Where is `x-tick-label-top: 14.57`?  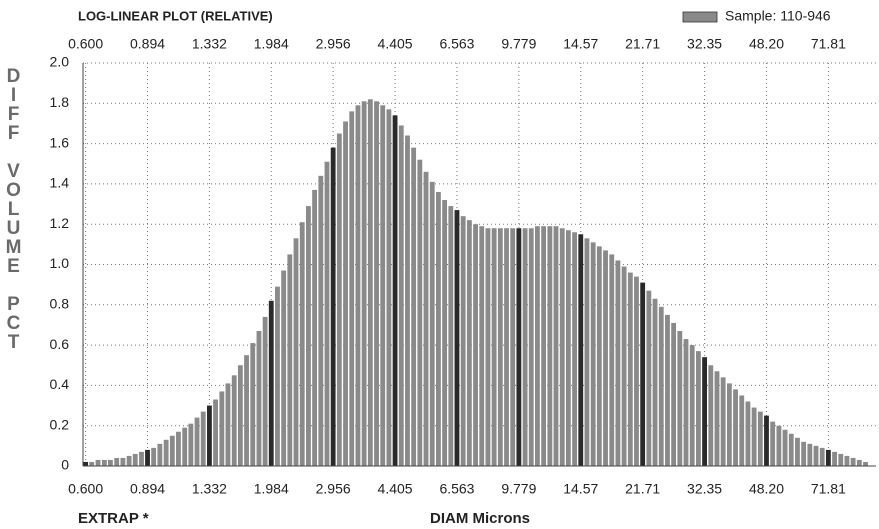 x-tick-label-top: 14.57 is located at coordinates (580, 44).